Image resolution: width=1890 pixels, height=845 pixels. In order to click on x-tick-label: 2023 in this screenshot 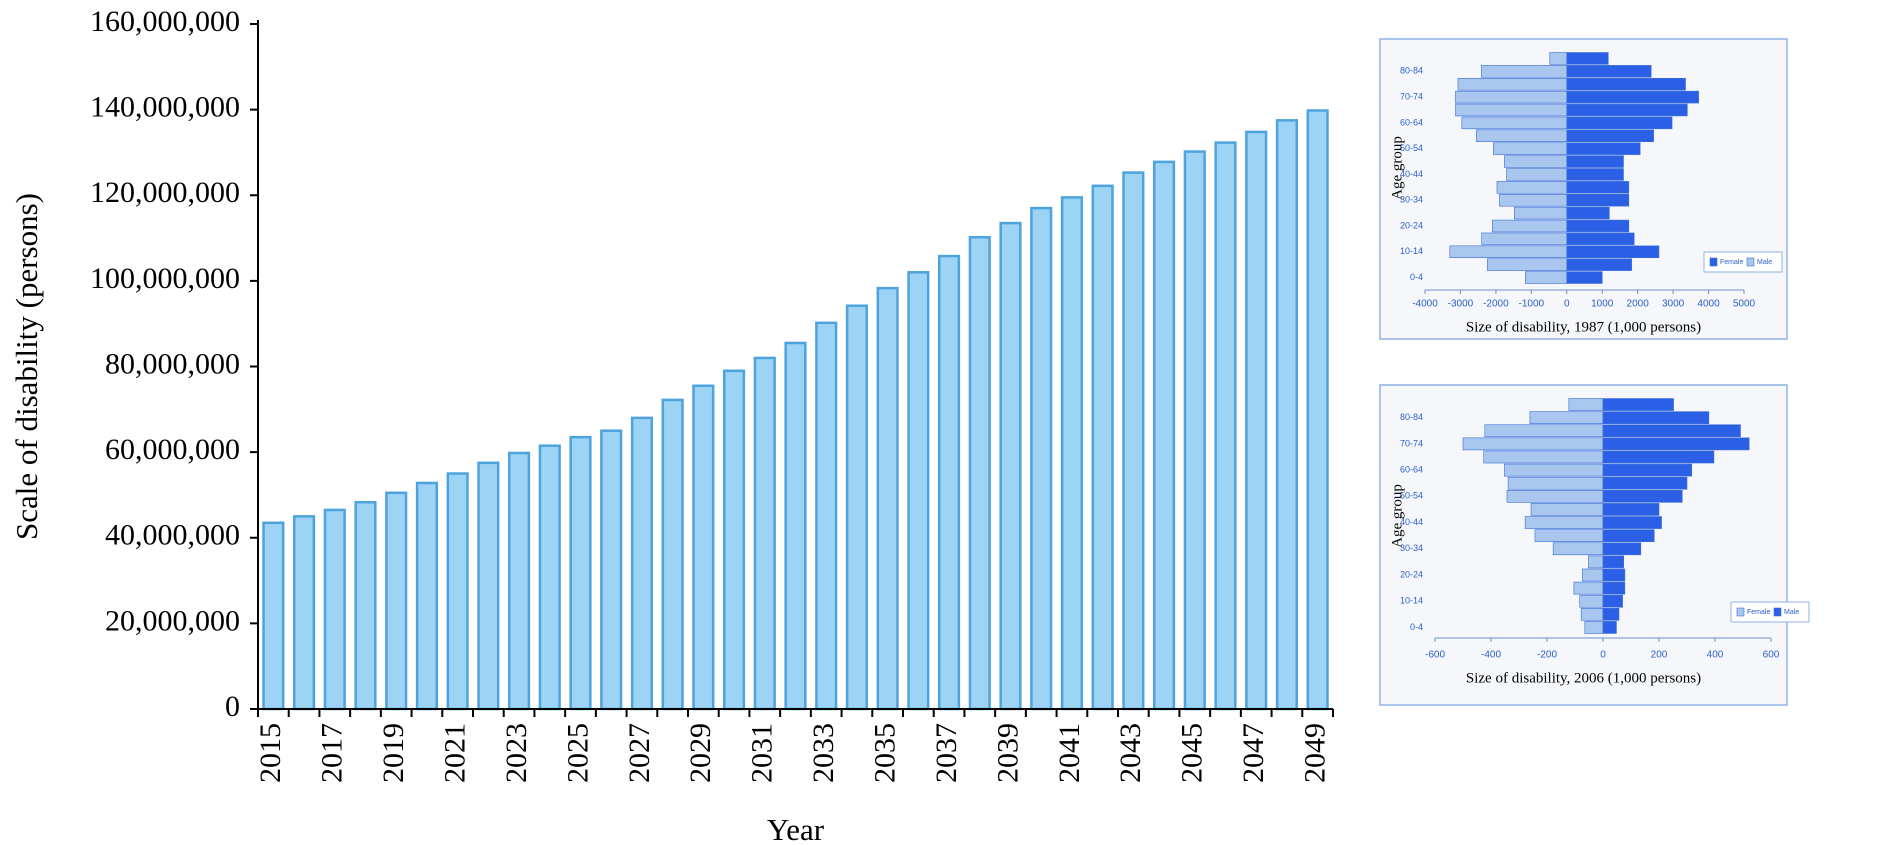, I will do `click(516, 753)`.